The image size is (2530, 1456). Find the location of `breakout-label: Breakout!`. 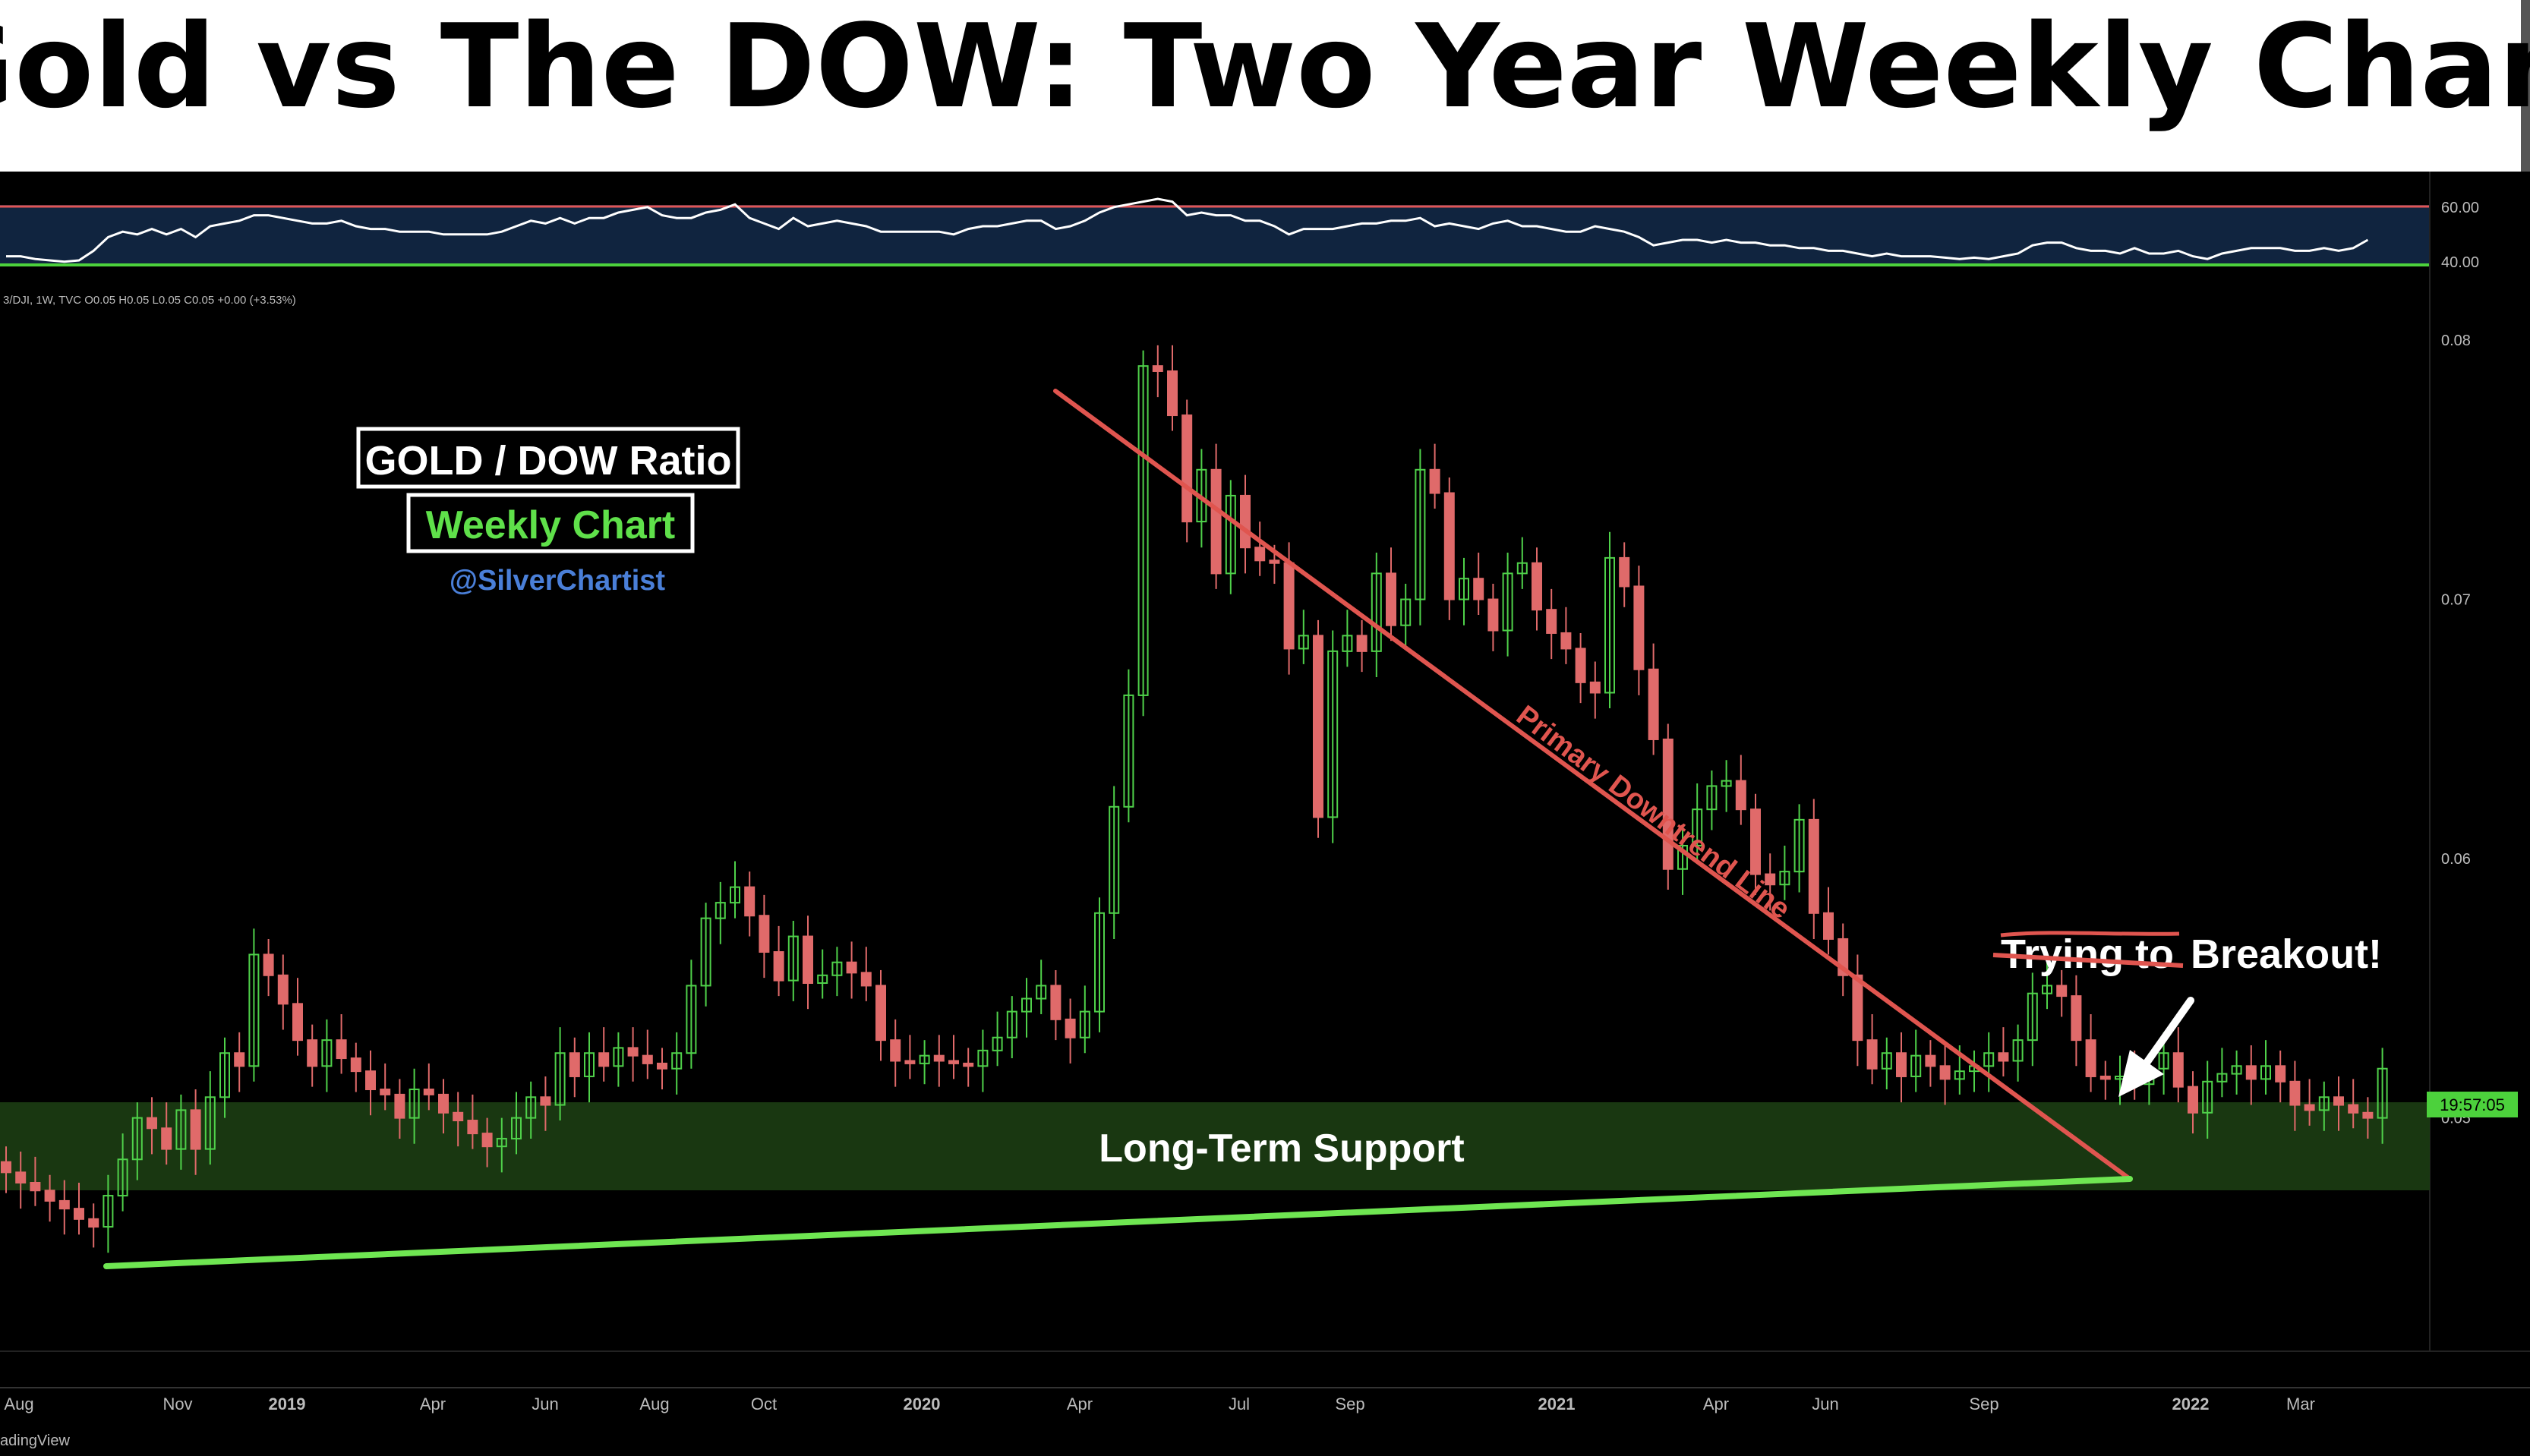

breakout-label: Breakout! is located at coordinates (2286, 954).